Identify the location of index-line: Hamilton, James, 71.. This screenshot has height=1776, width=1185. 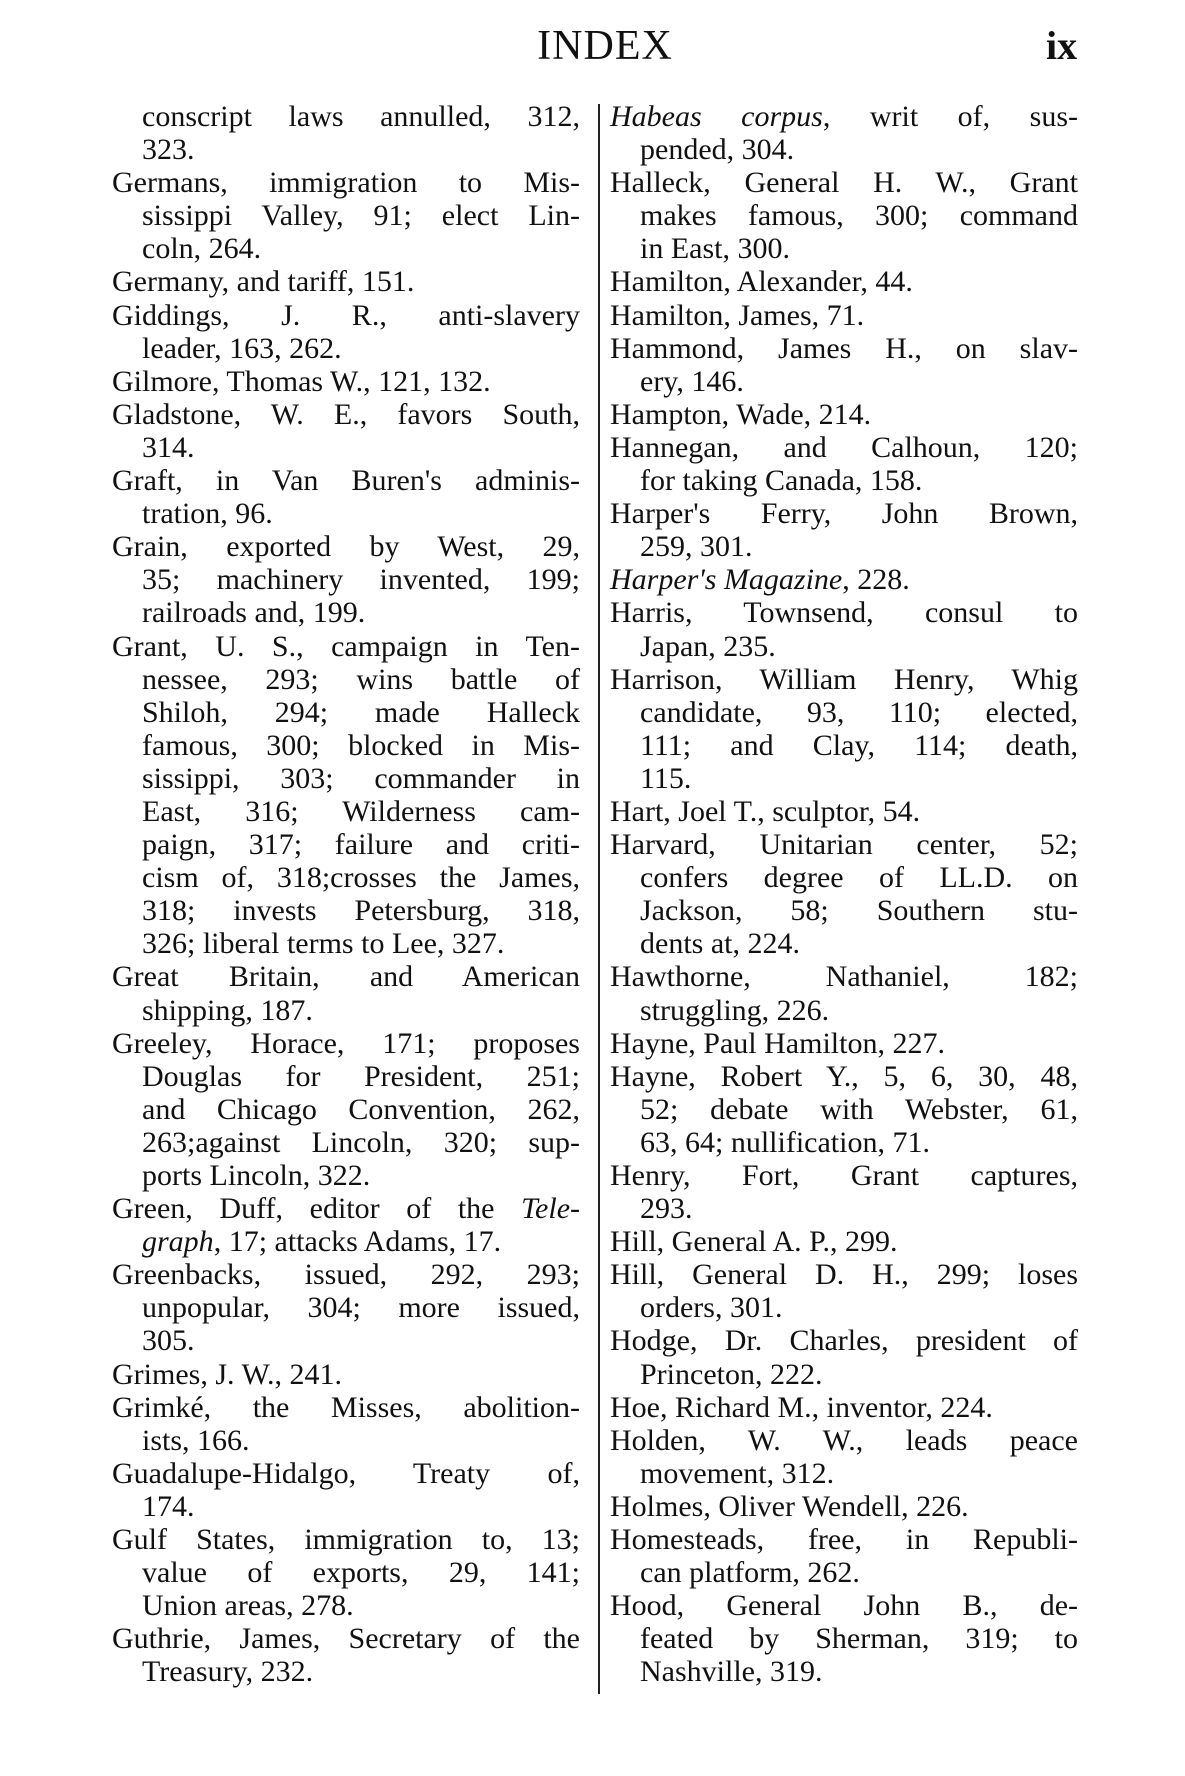
(737, 315).